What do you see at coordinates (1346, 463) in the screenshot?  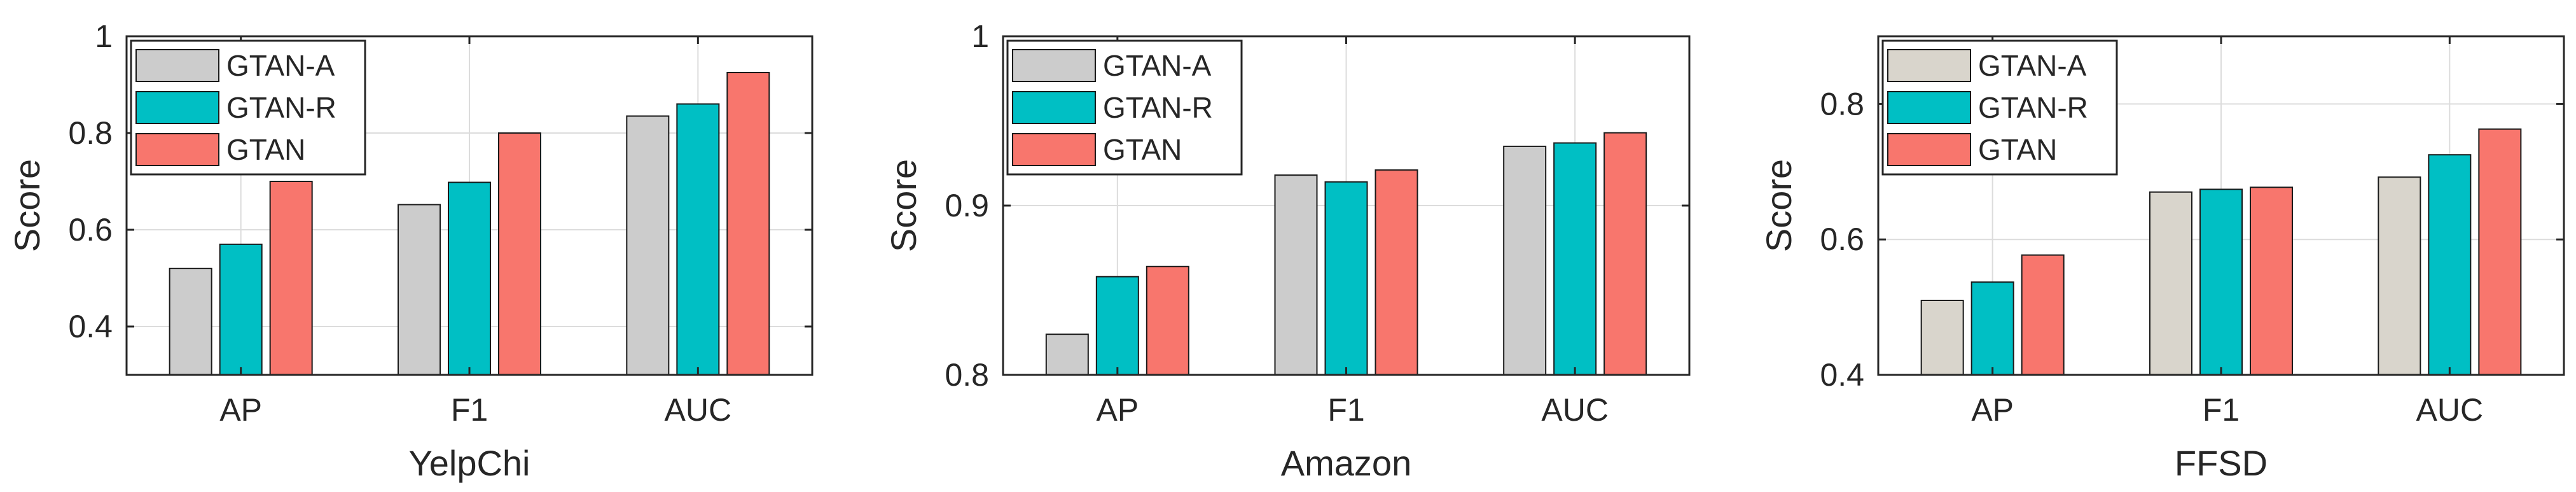 I see `x-axis-title: Amazon` at bounding box center [1346, 463].